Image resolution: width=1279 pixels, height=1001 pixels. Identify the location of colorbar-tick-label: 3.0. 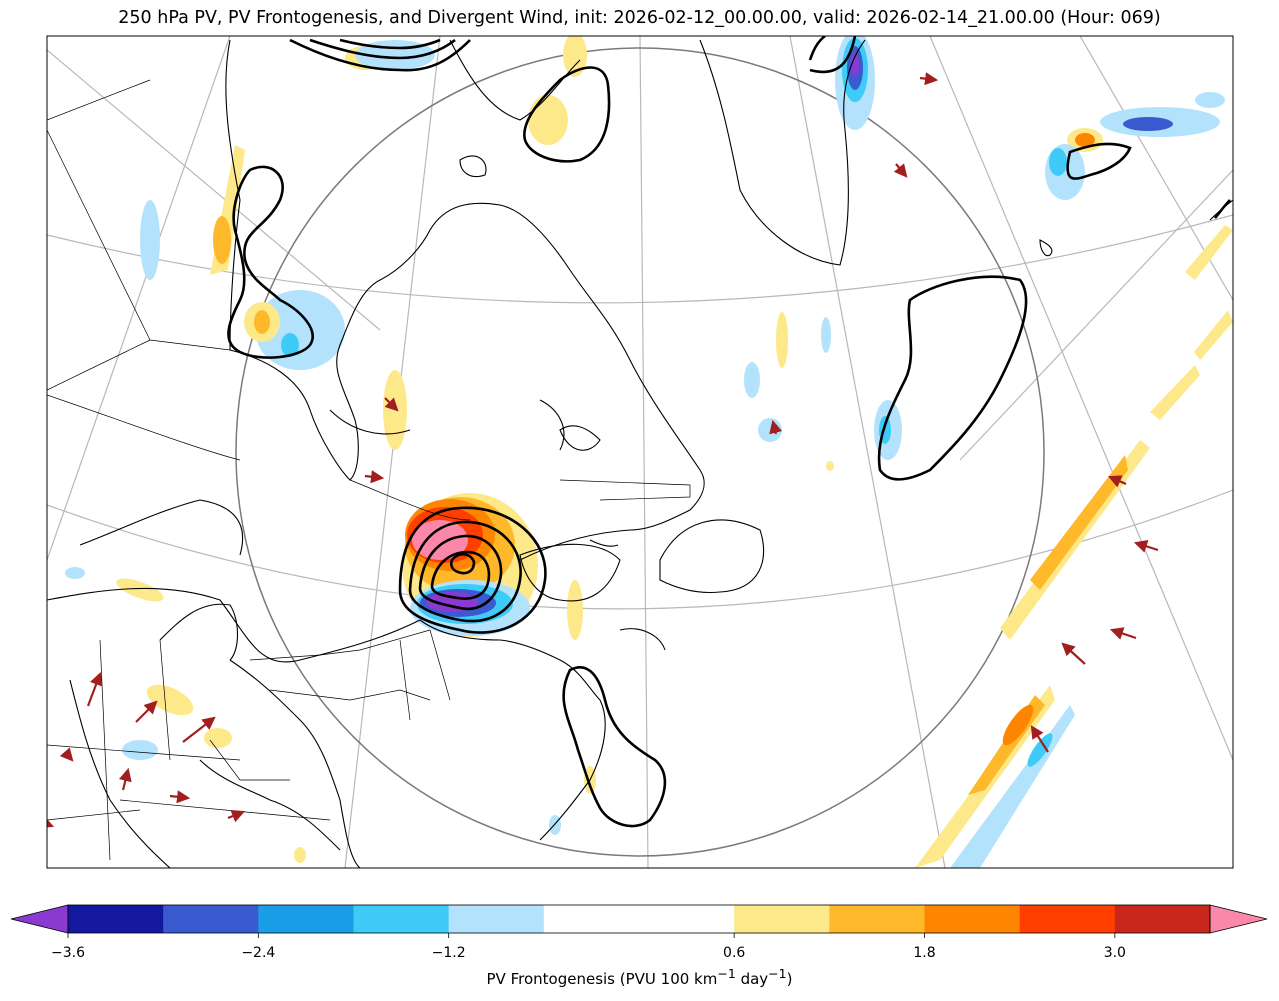
(1115, 953).